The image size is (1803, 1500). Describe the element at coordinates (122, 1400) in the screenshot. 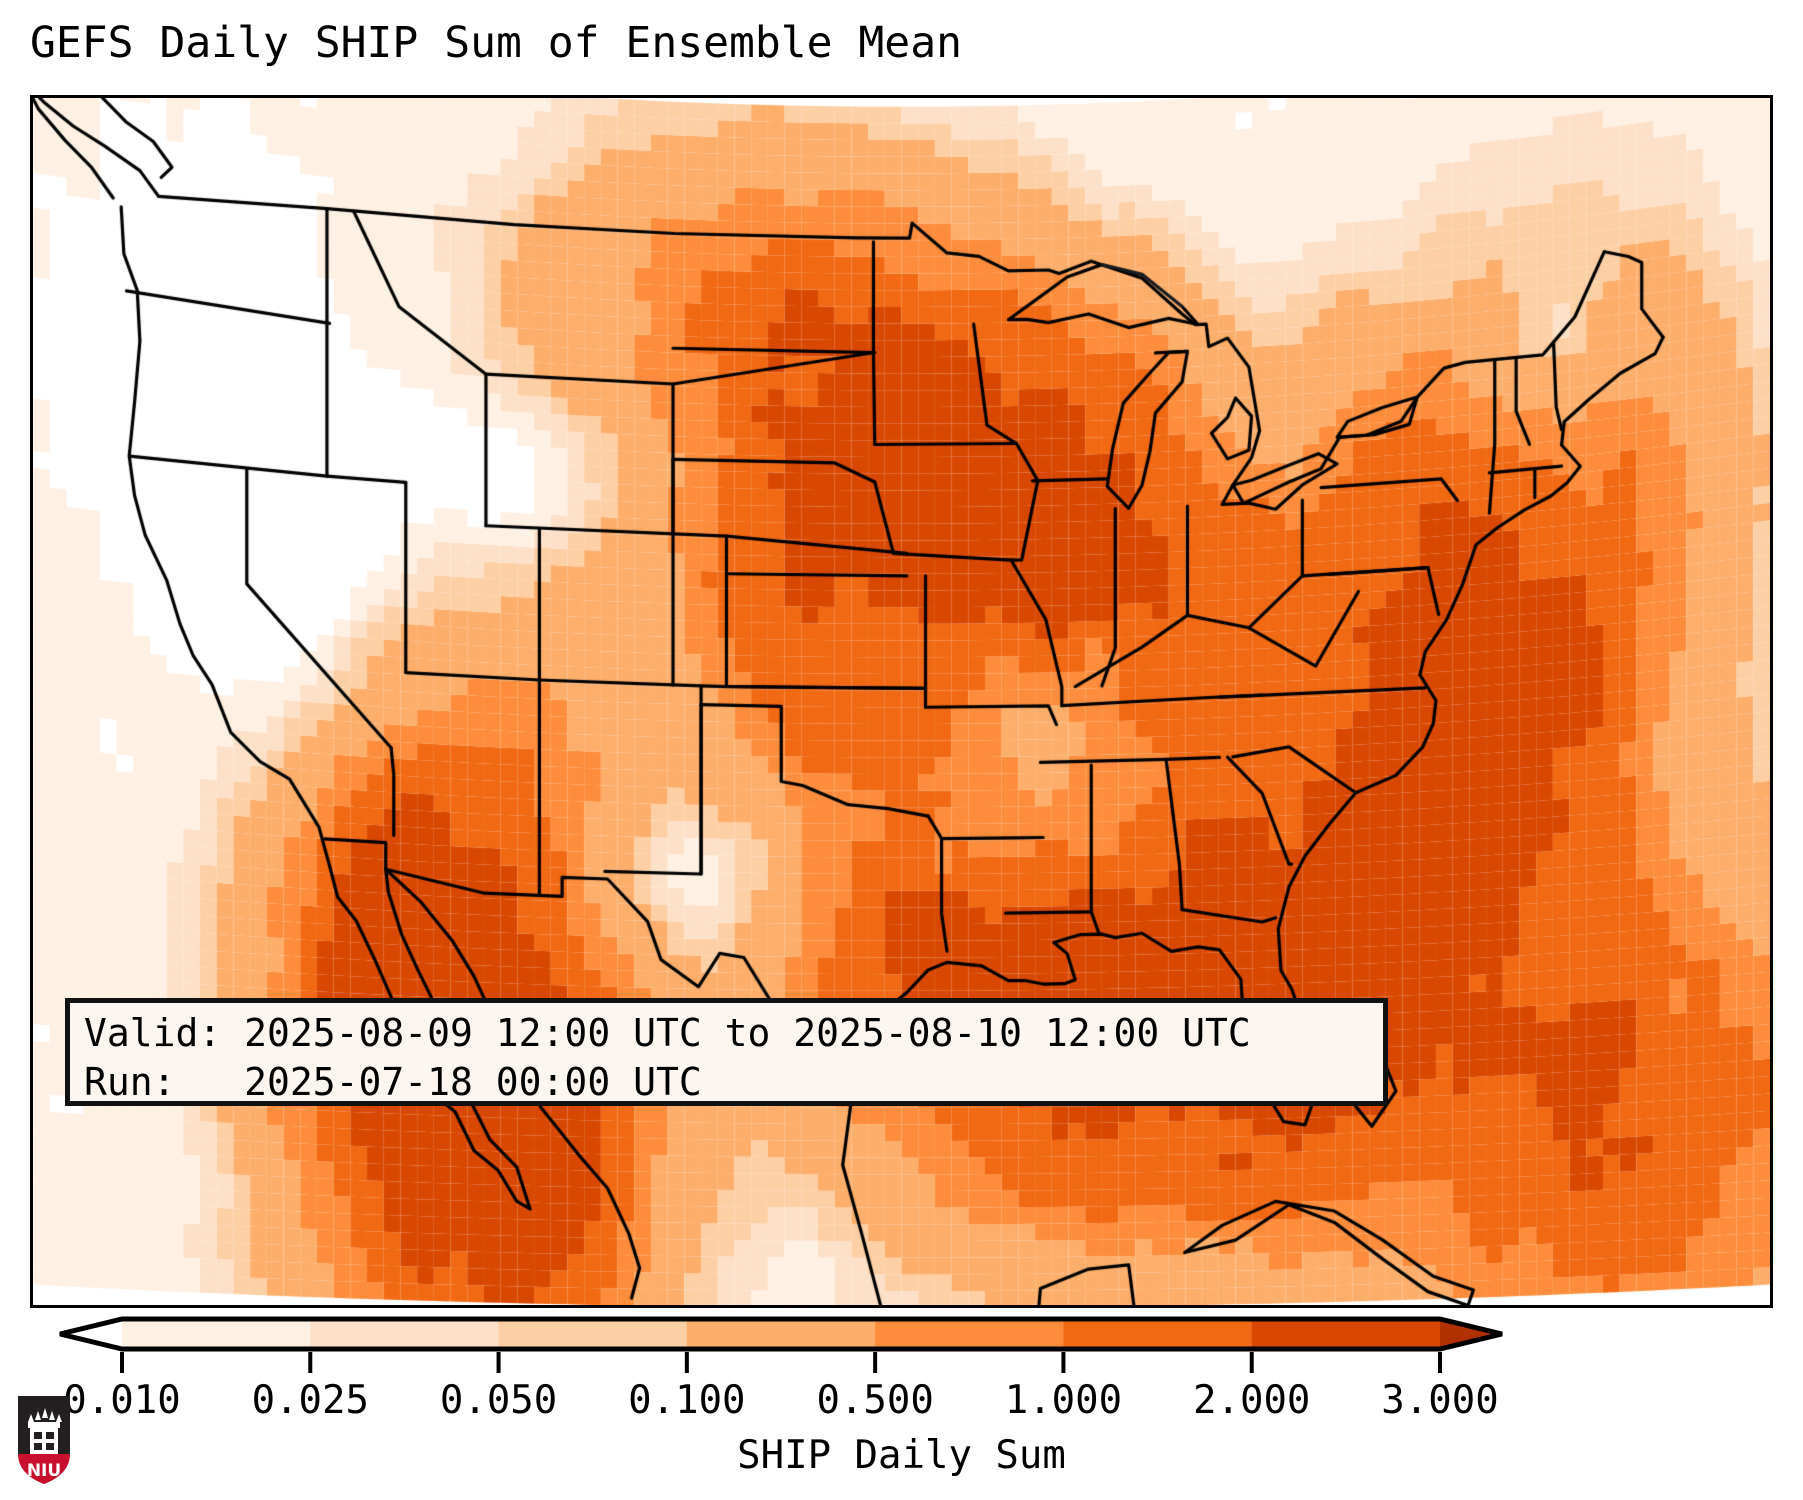

I see `colorbar-tick-0: 0.010` at that location.